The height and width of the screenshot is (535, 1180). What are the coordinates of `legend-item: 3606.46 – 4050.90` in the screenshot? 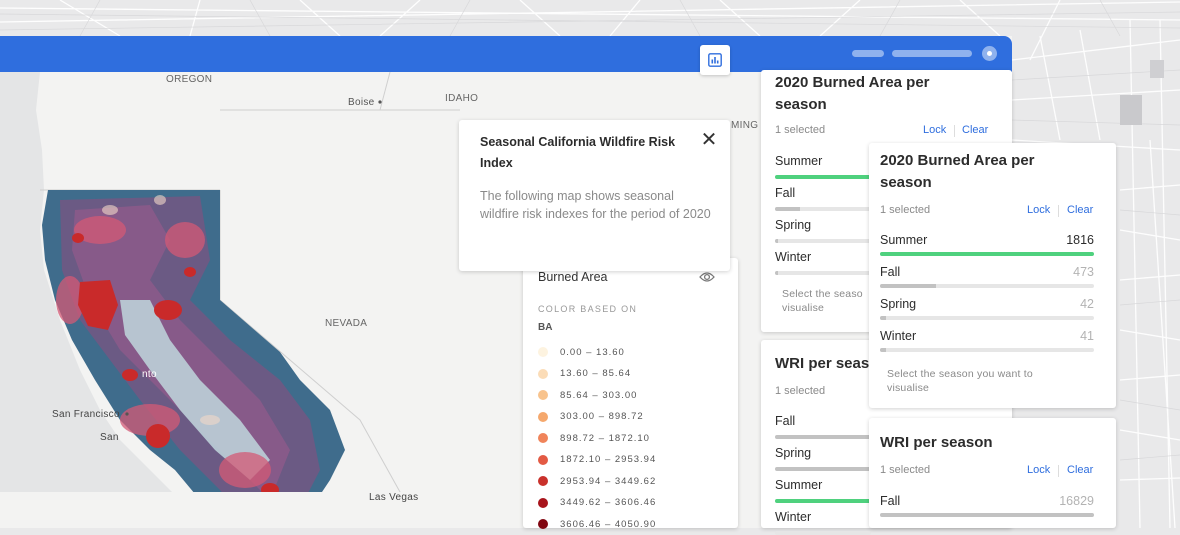 It's located at (597, 524).